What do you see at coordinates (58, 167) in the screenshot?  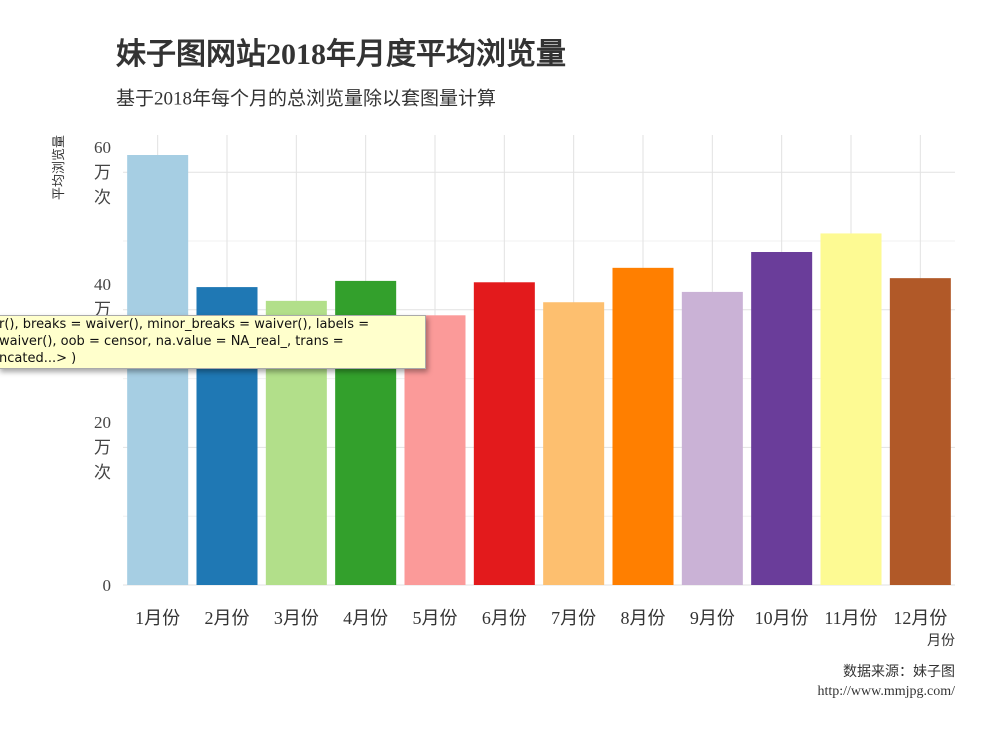 I see `y-axis-title: 平均浏览量` at bounding box center [58, 167].